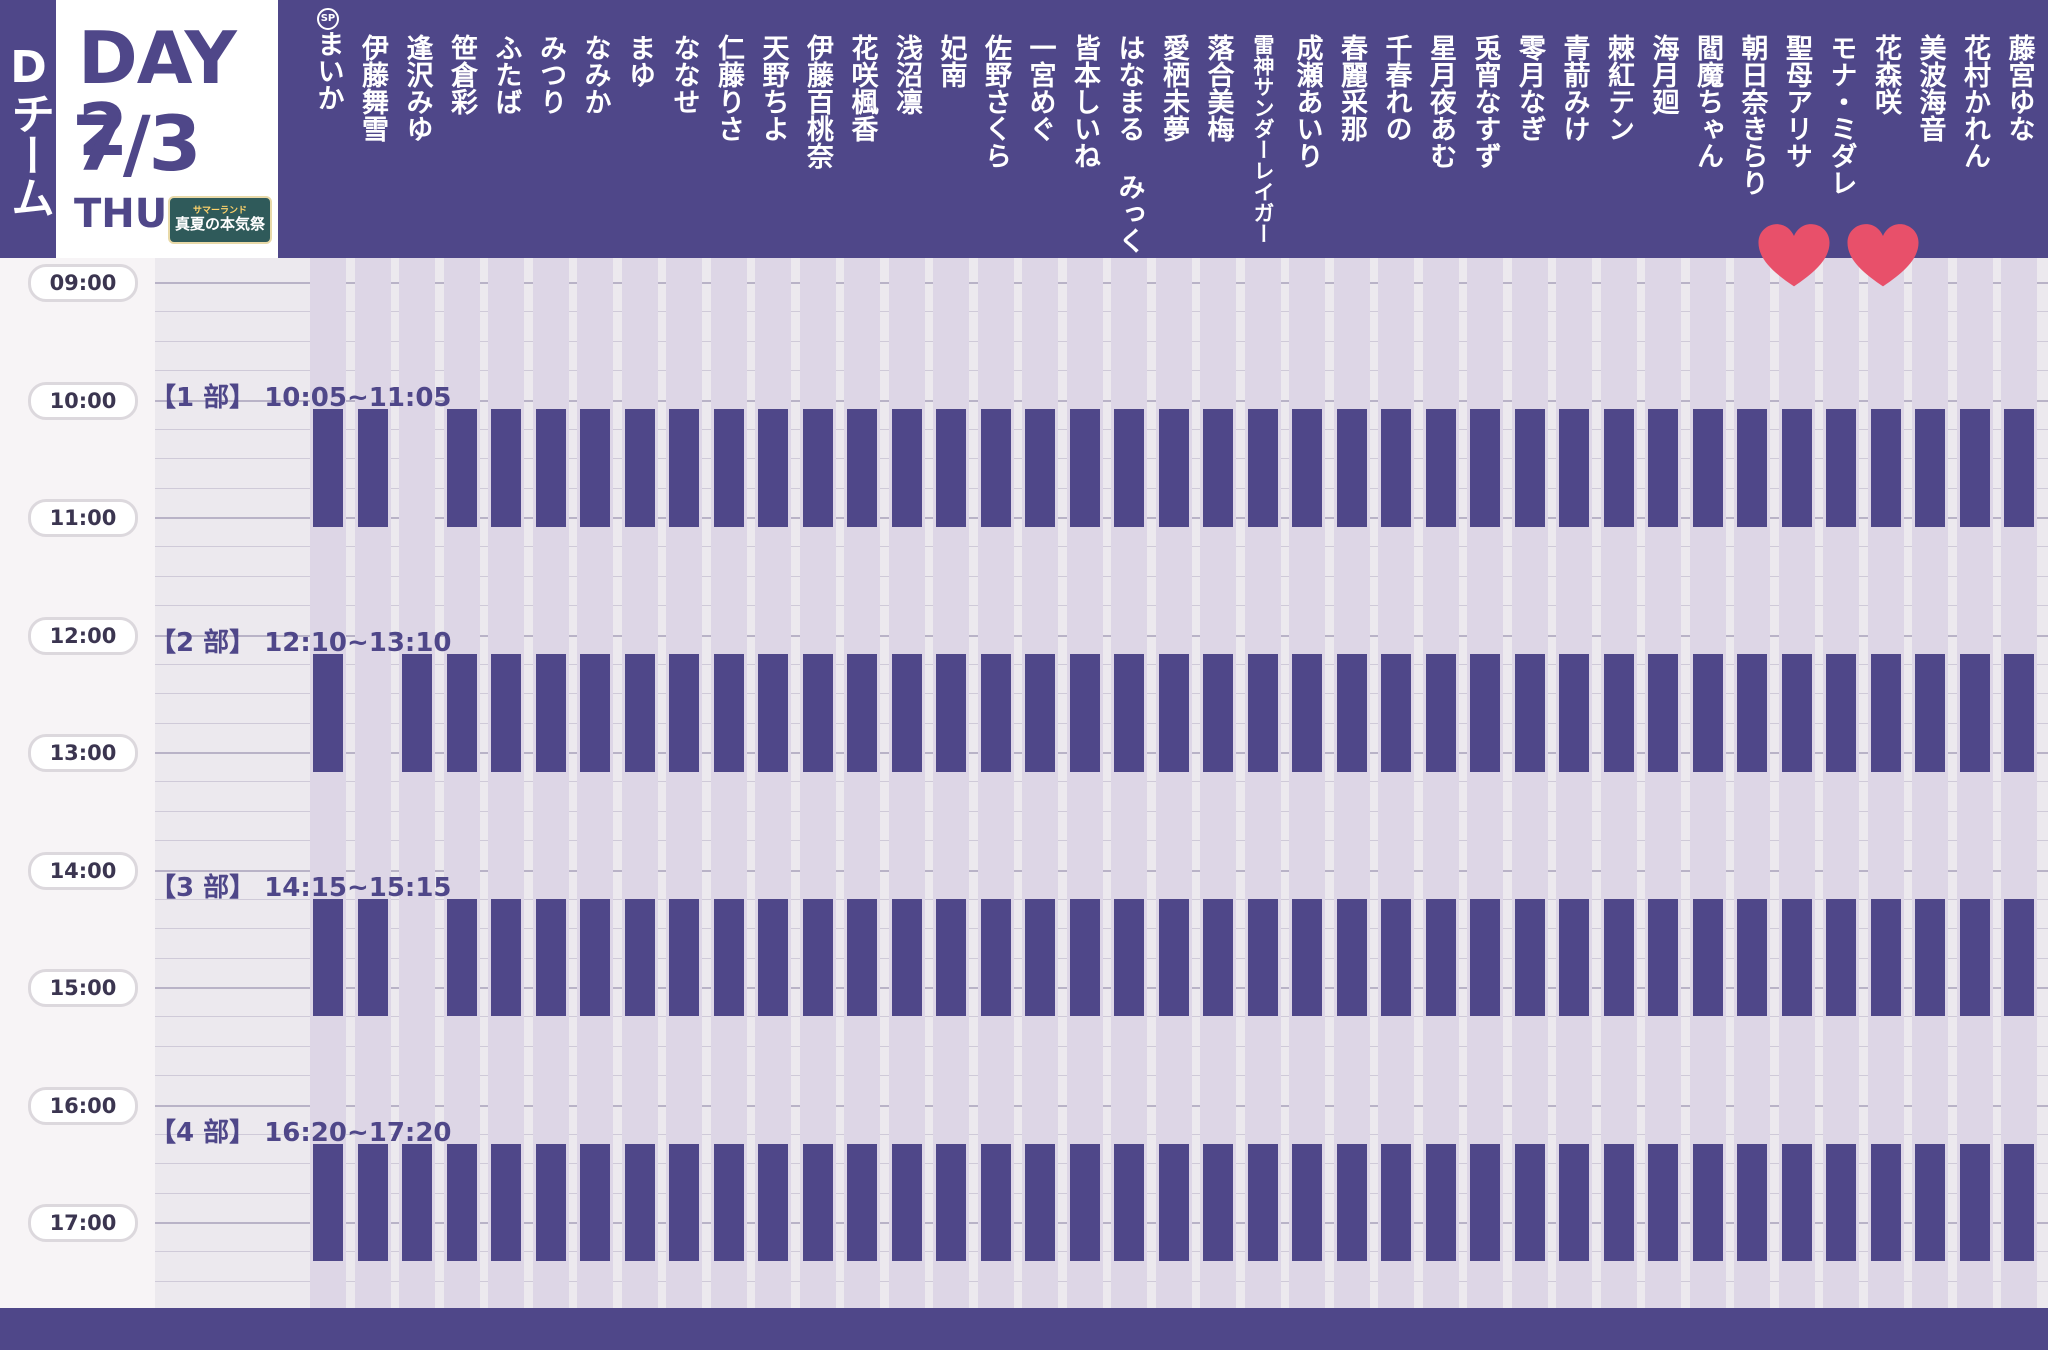 The height and width of the screenshot is (1350, 2048). I want to click on member-name-column: SP まいか, so click(328, 129).